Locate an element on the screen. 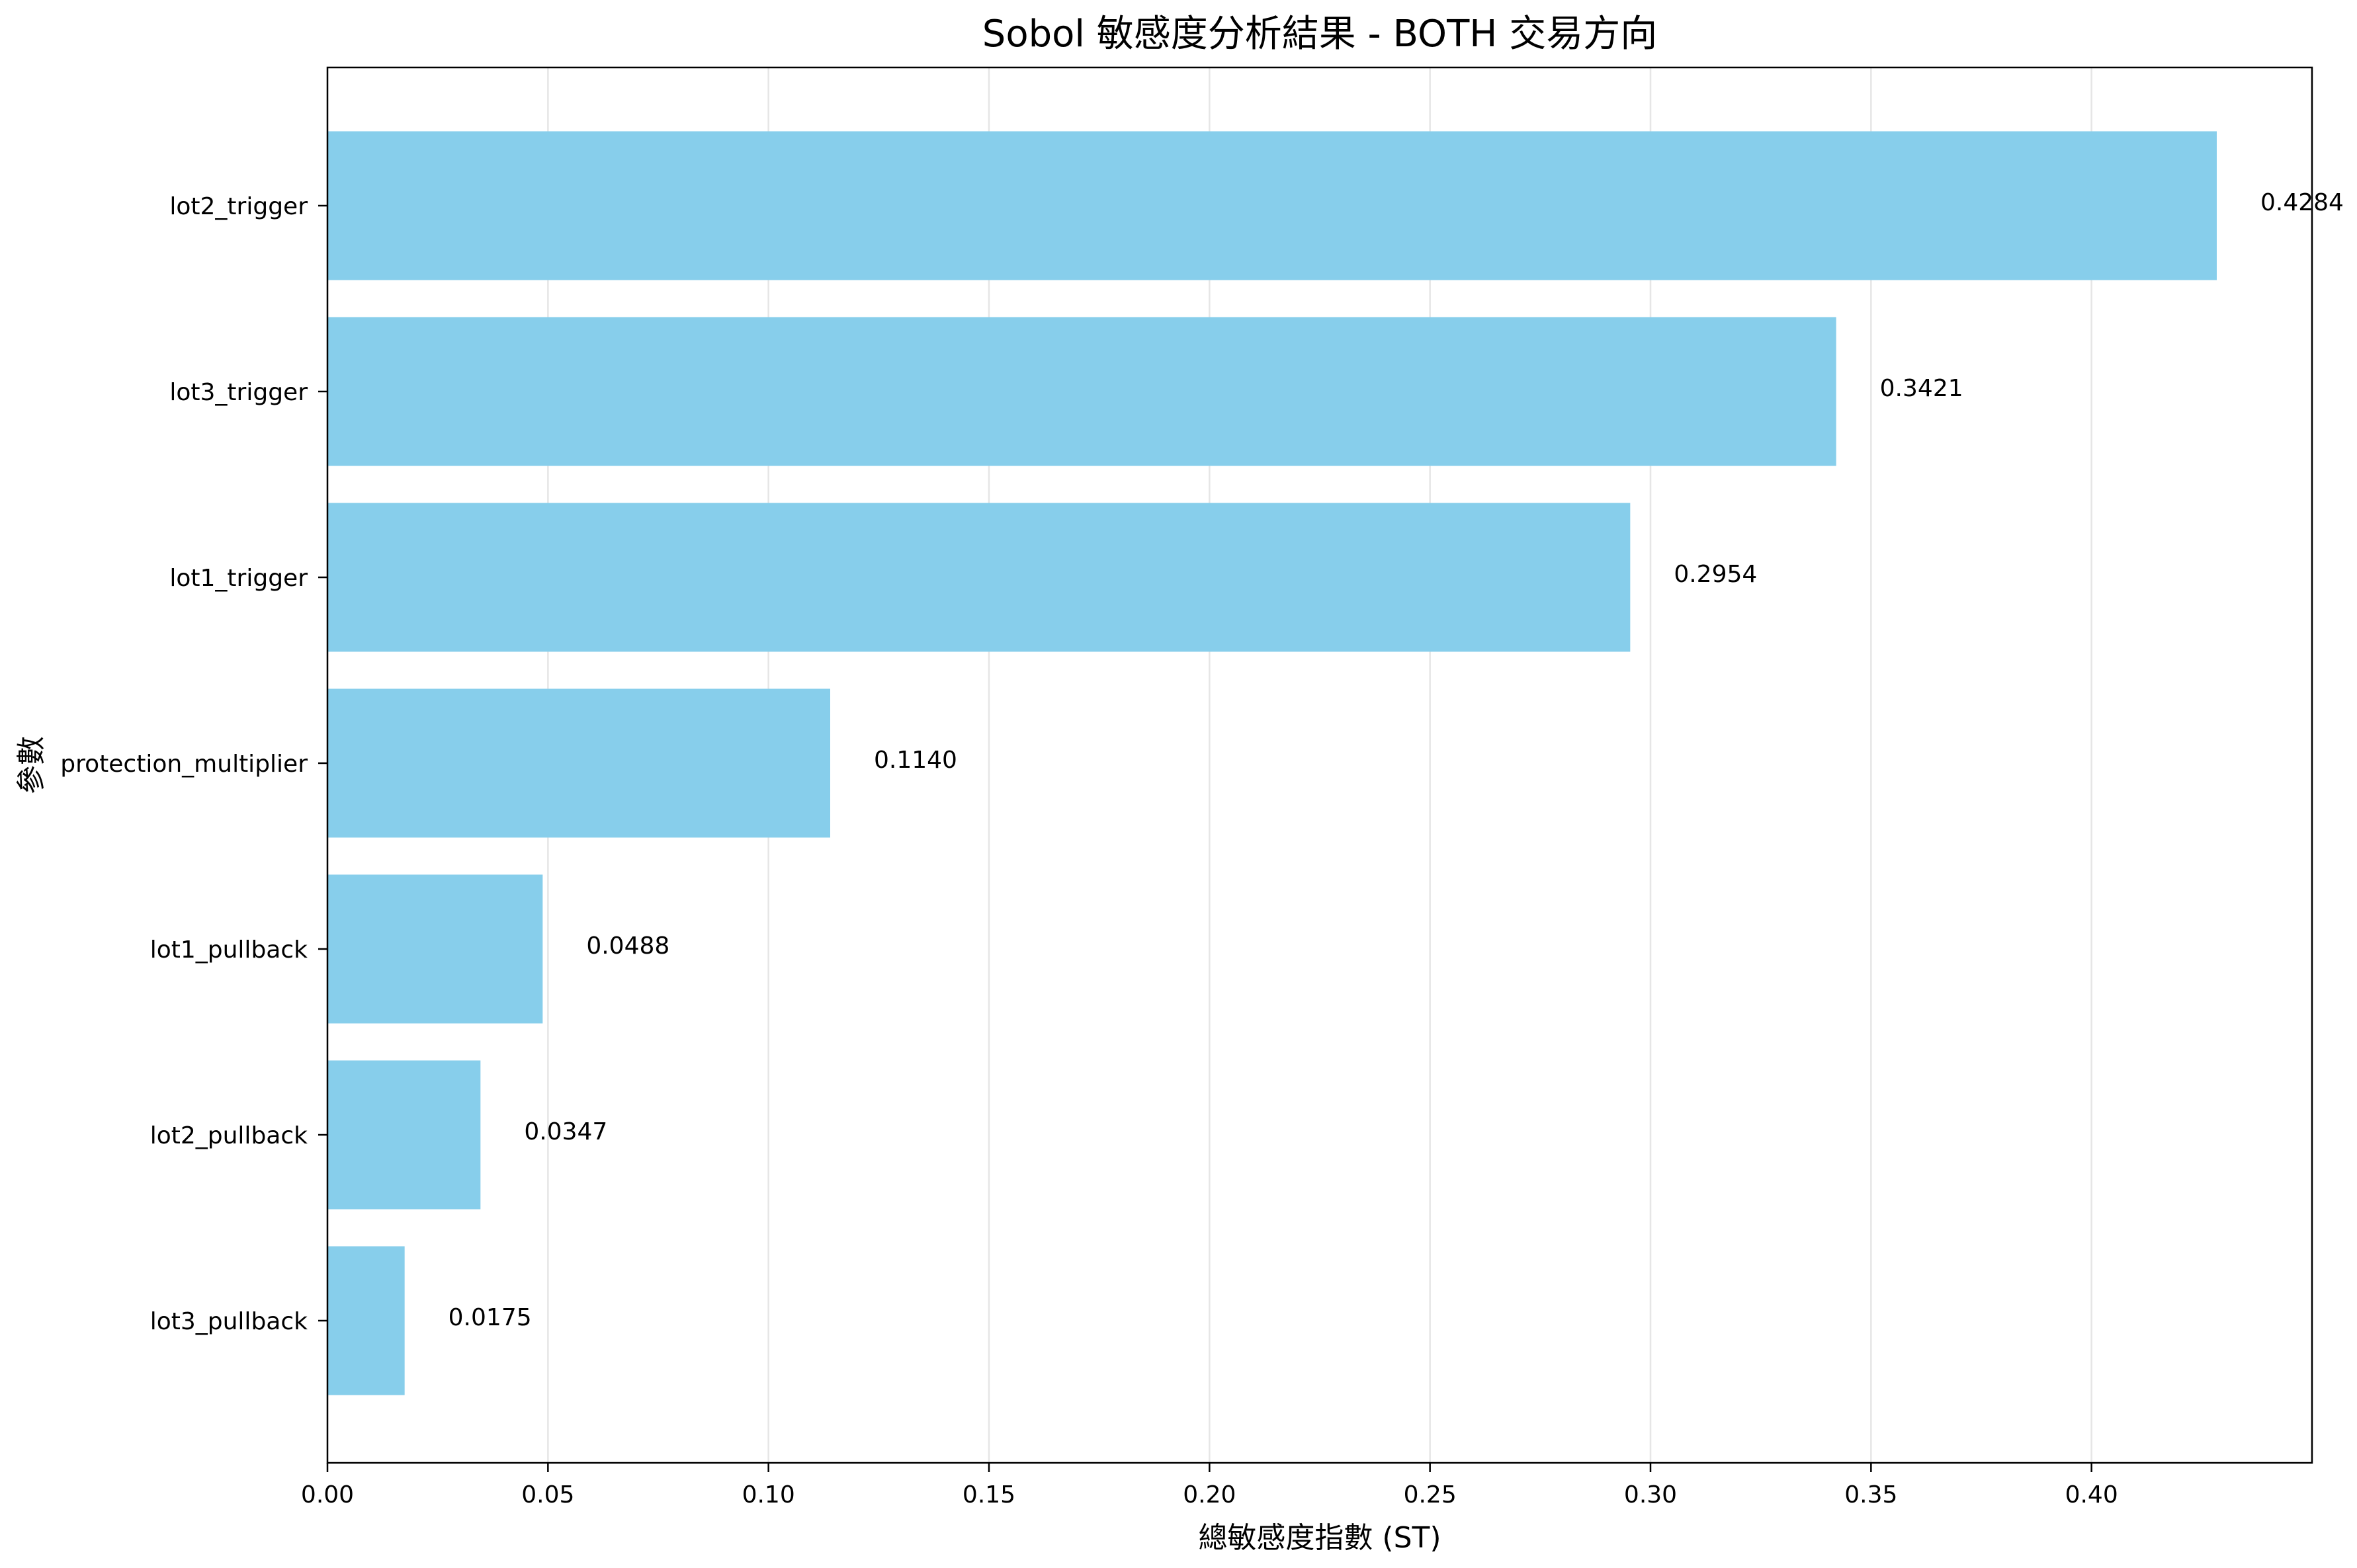  y-tick-label: lot3_trigger is located at coordinates (238, 392).